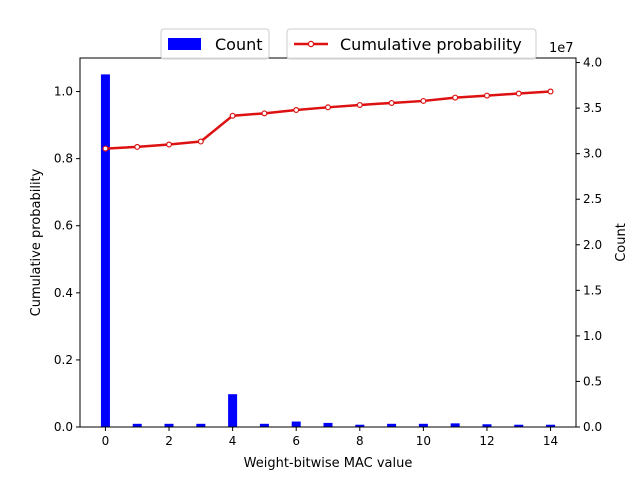  What do you see at coordinates (592, 245) in the screenshot?
I see `right-y-tick-label-2.0: 2.0` at bounding box center [592, 245].